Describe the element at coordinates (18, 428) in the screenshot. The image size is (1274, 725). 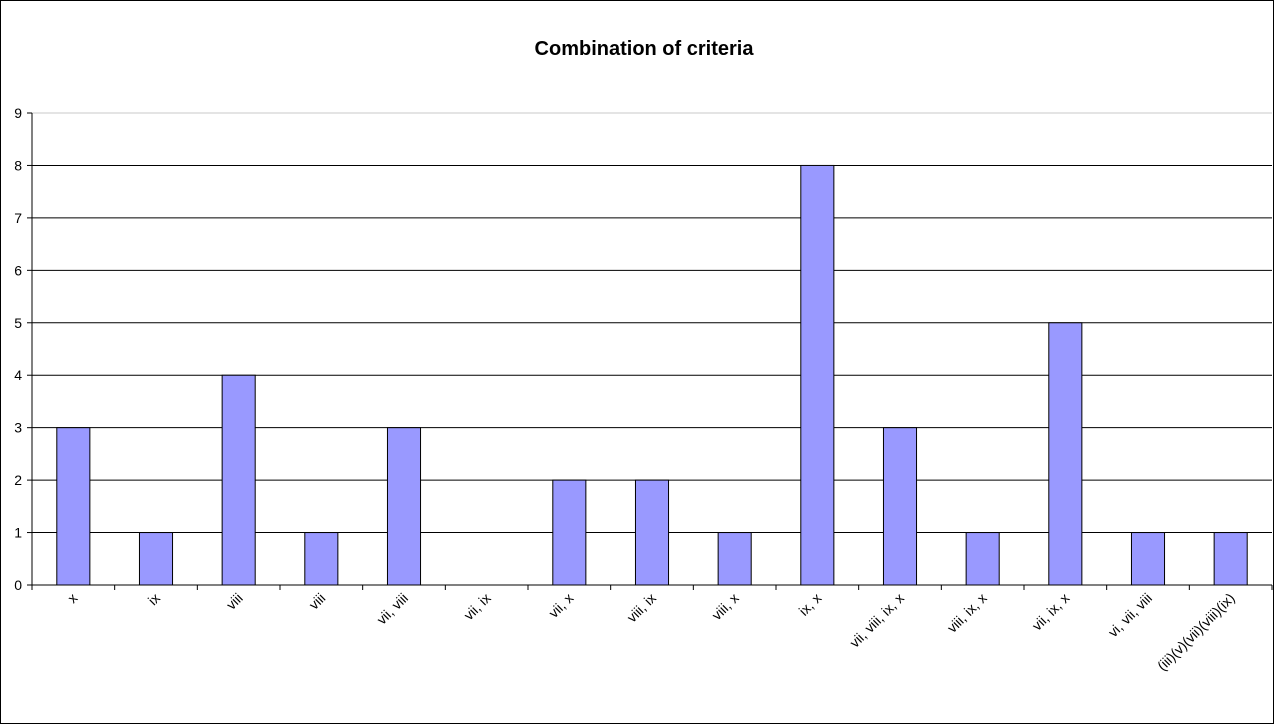
I see `y-tick-label: 3` at that location.